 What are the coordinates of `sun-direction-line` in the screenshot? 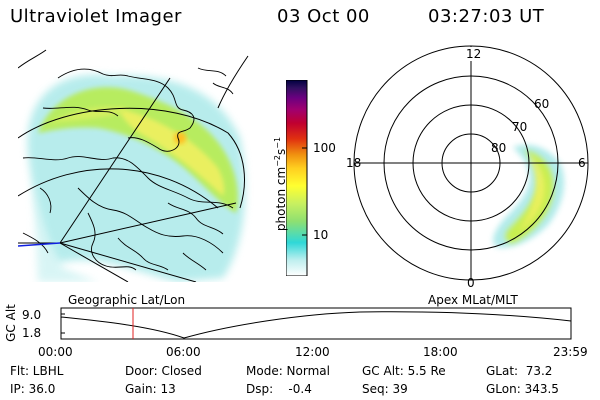 It's located at (39, 244).